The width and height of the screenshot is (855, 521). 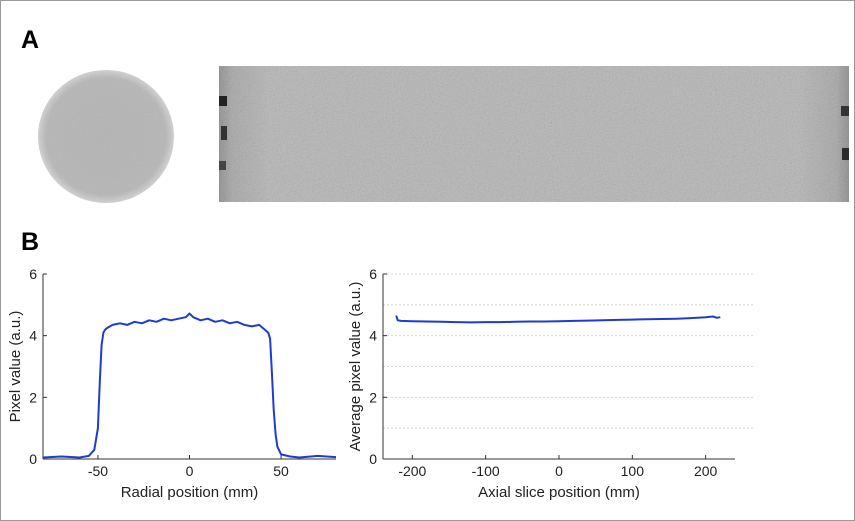 I want to click on panel-label-b: B, so click(x=30, y=242).